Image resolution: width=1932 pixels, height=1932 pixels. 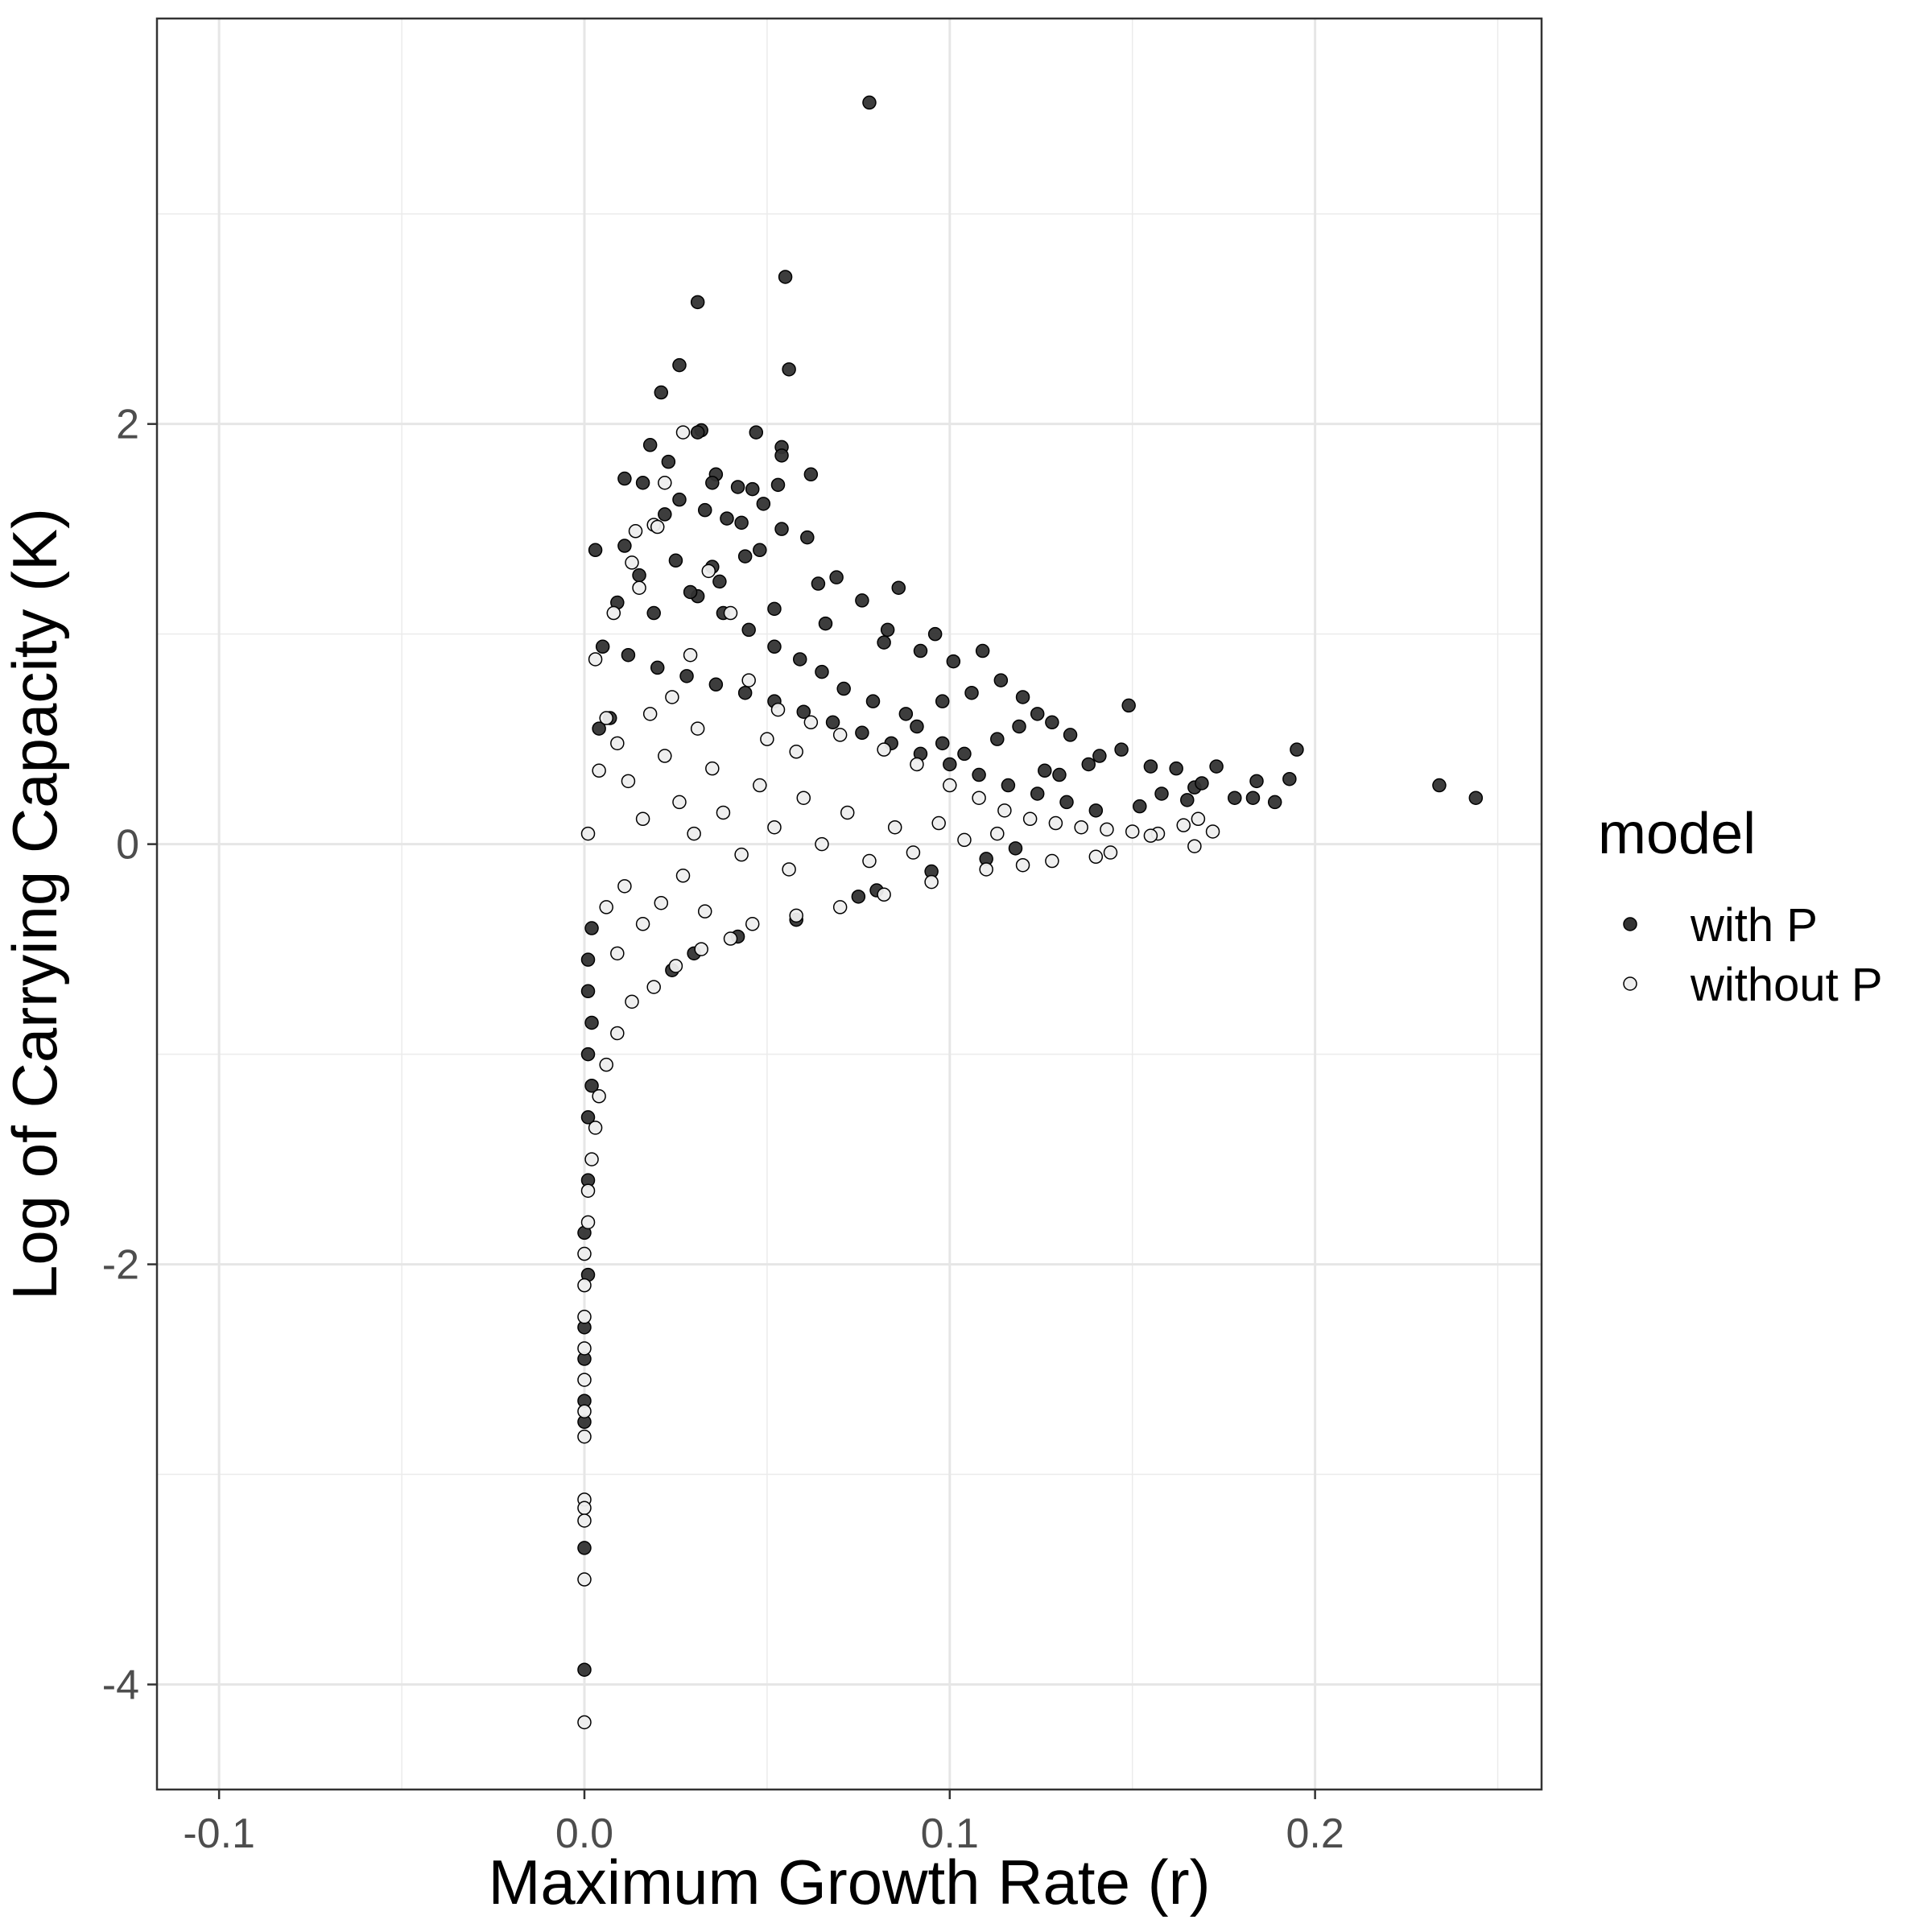 I want to click on legend-key-with-p, so click(x=1630, y=924).